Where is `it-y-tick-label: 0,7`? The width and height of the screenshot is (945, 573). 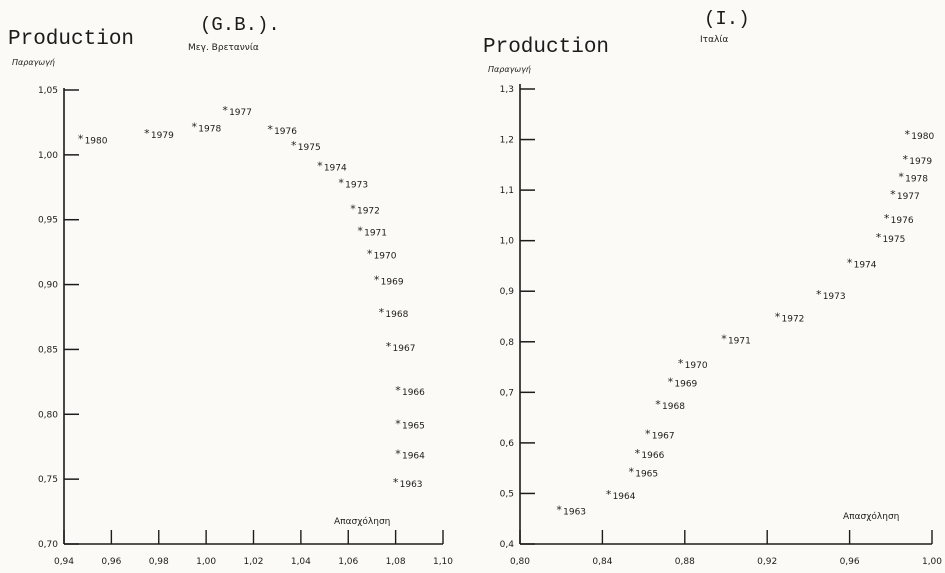 it-y-tick-label: 0,7 is located at coordinates (507, 393).